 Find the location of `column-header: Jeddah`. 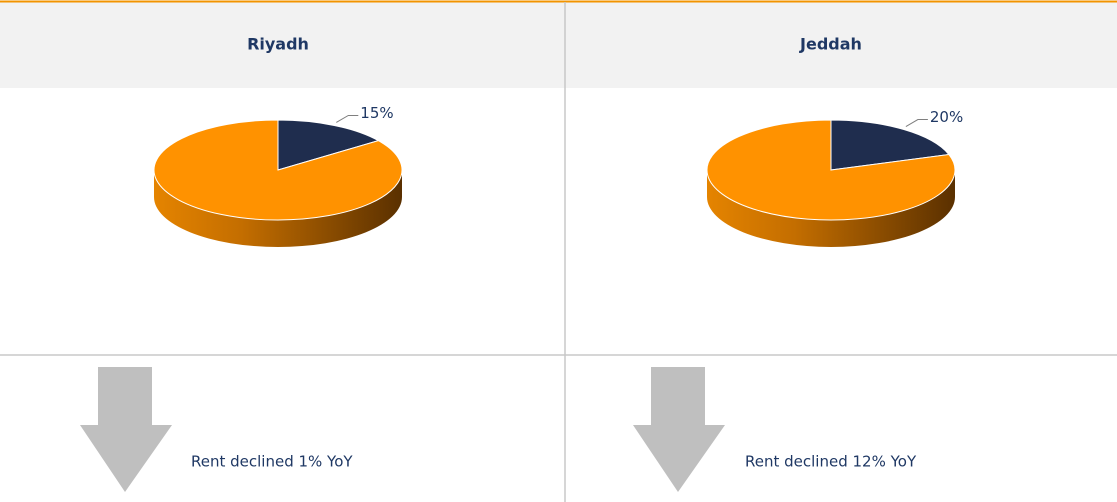

column-header: Jeddah is located at coordinates (830, 44).